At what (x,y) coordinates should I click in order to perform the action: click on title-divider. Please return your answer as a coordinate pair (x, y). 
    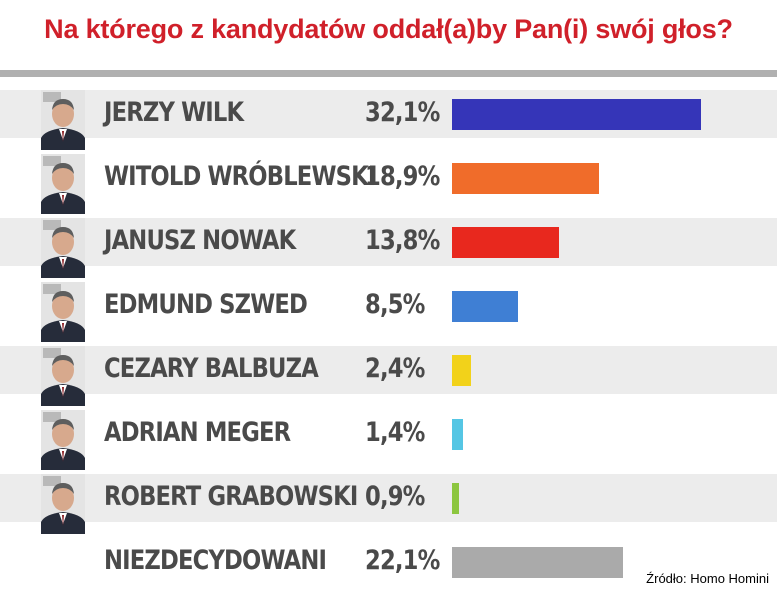
    Looking at the image, I should click on (388, 73).